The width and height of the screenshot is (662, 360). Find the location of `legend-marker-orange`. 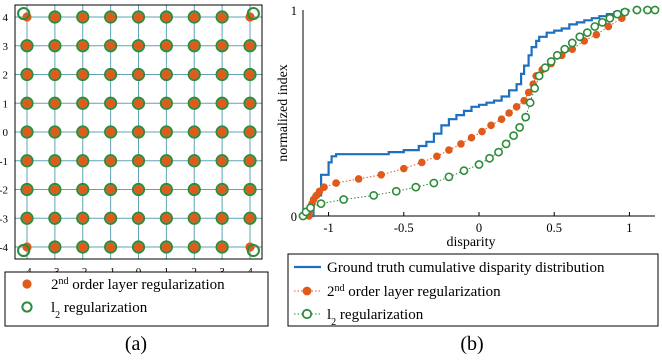

legend-marker-orange is located at coordinates (307, 291).